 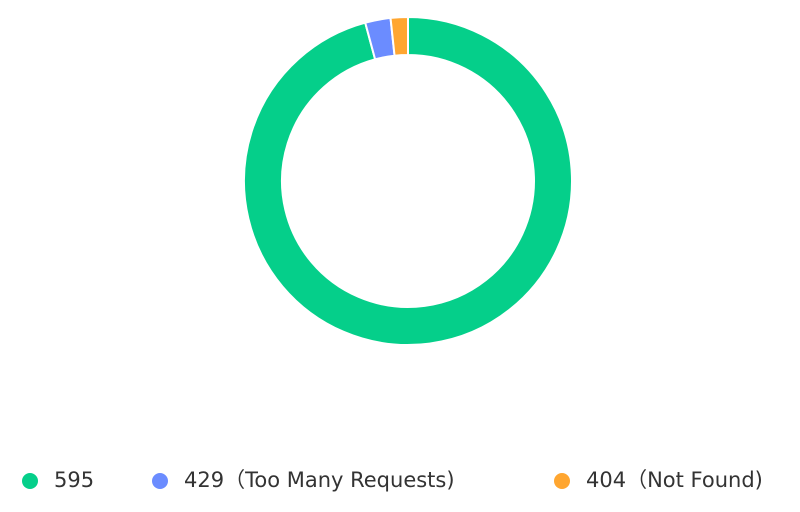 What do you see at coordinates (319, 480) in the screenshot?
I see `legend-label: 429（Too Many Requests)` at bounding box center [319, 480].